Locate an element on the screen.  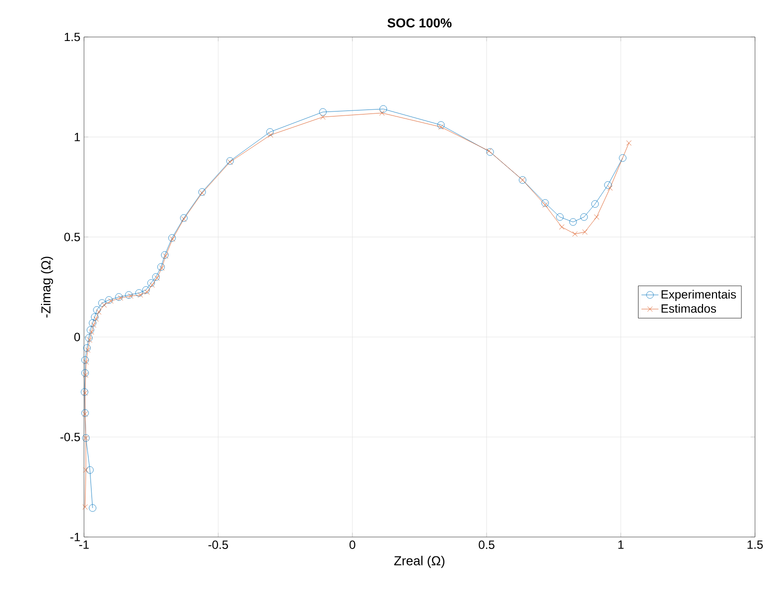
y-tick-label: -0.5 is located at coordinates (70, 437).